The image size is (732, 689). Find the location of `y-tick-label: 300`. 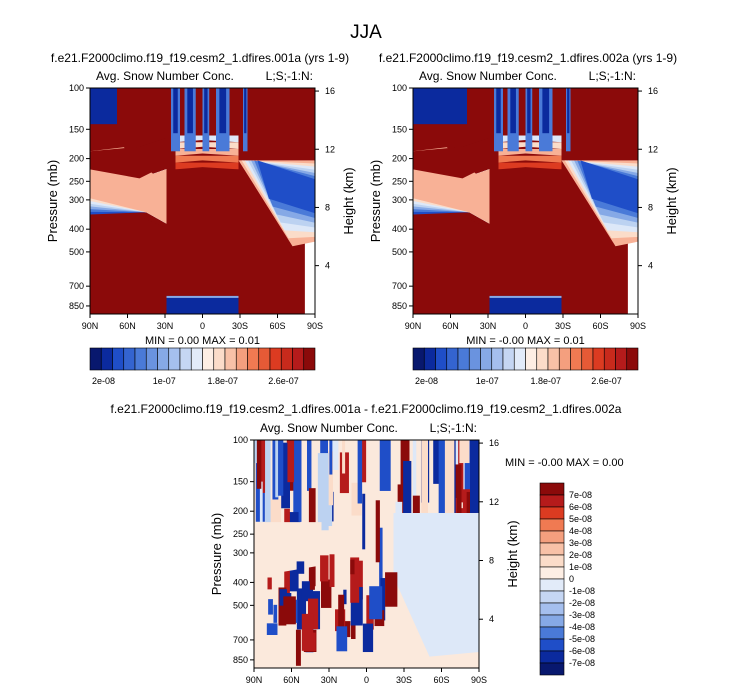

y-tick-label: 300 is located at coordinates (76, 200).